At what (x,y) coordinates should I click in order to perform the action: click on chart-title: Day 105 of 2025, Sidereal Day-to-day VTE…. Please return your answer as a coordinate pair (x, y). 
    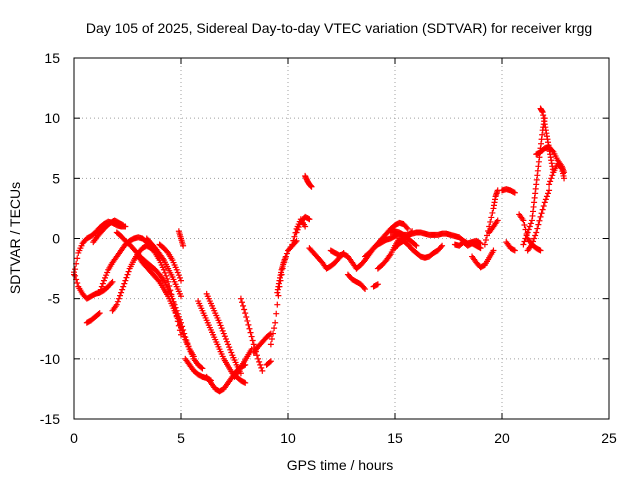
    Looking at the image, I should click on (339, 28).